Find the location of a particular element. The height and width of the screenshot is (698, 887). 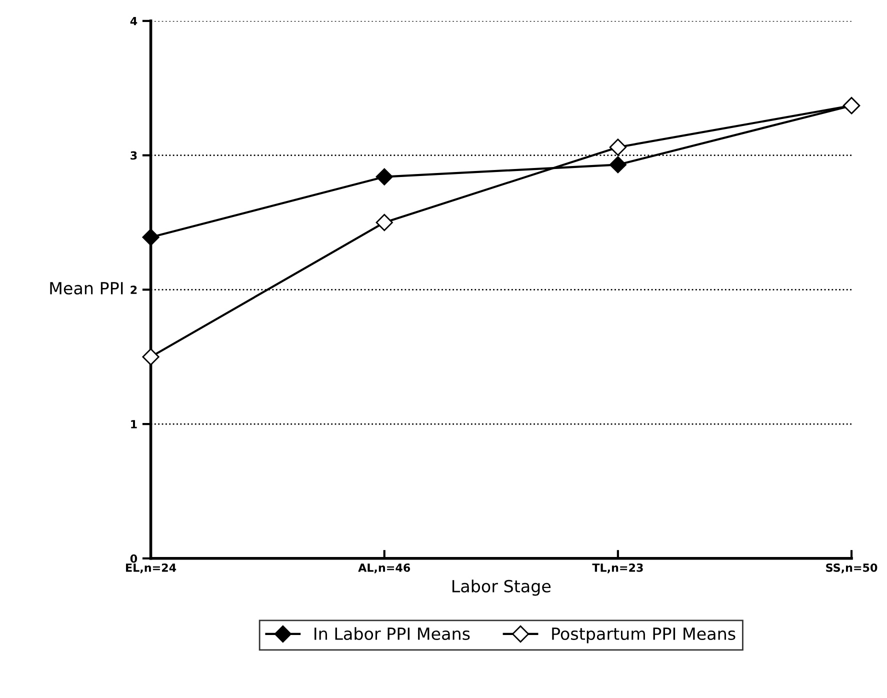

legend-label: Postpartum PPI Means is located at coordinates (644, 636).